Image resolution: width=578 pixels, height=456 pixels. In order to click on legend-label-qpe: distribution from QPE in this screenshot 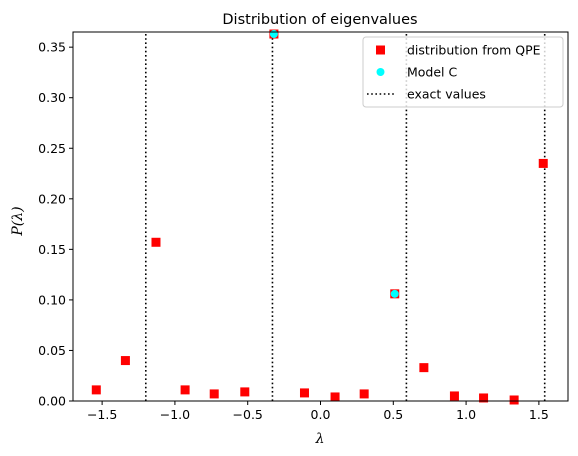, I will do `click(474, 50)`.